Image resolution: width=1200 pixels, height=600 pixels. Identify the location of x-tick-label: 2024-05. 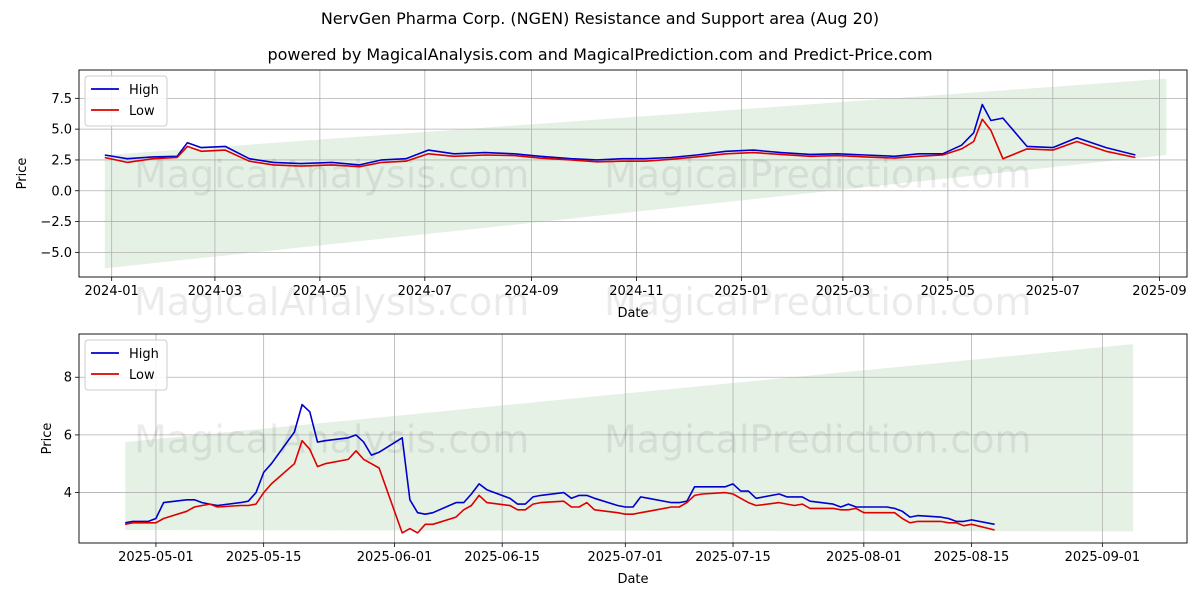
(320, 291).